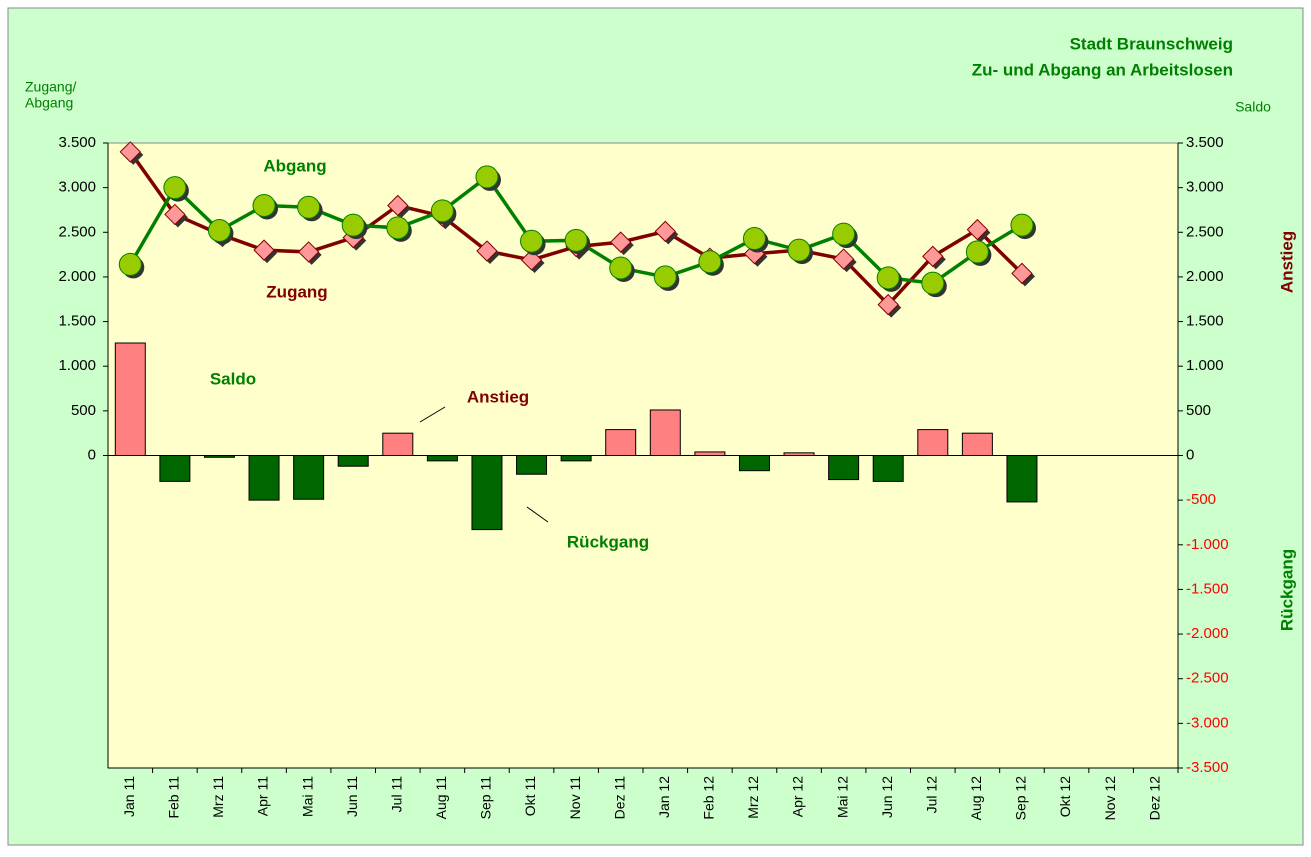  What do you see at coordinates (396, 794) in the screenshot?
I see `x-tick-label: Jul 11` at bounding box center [396, 794].